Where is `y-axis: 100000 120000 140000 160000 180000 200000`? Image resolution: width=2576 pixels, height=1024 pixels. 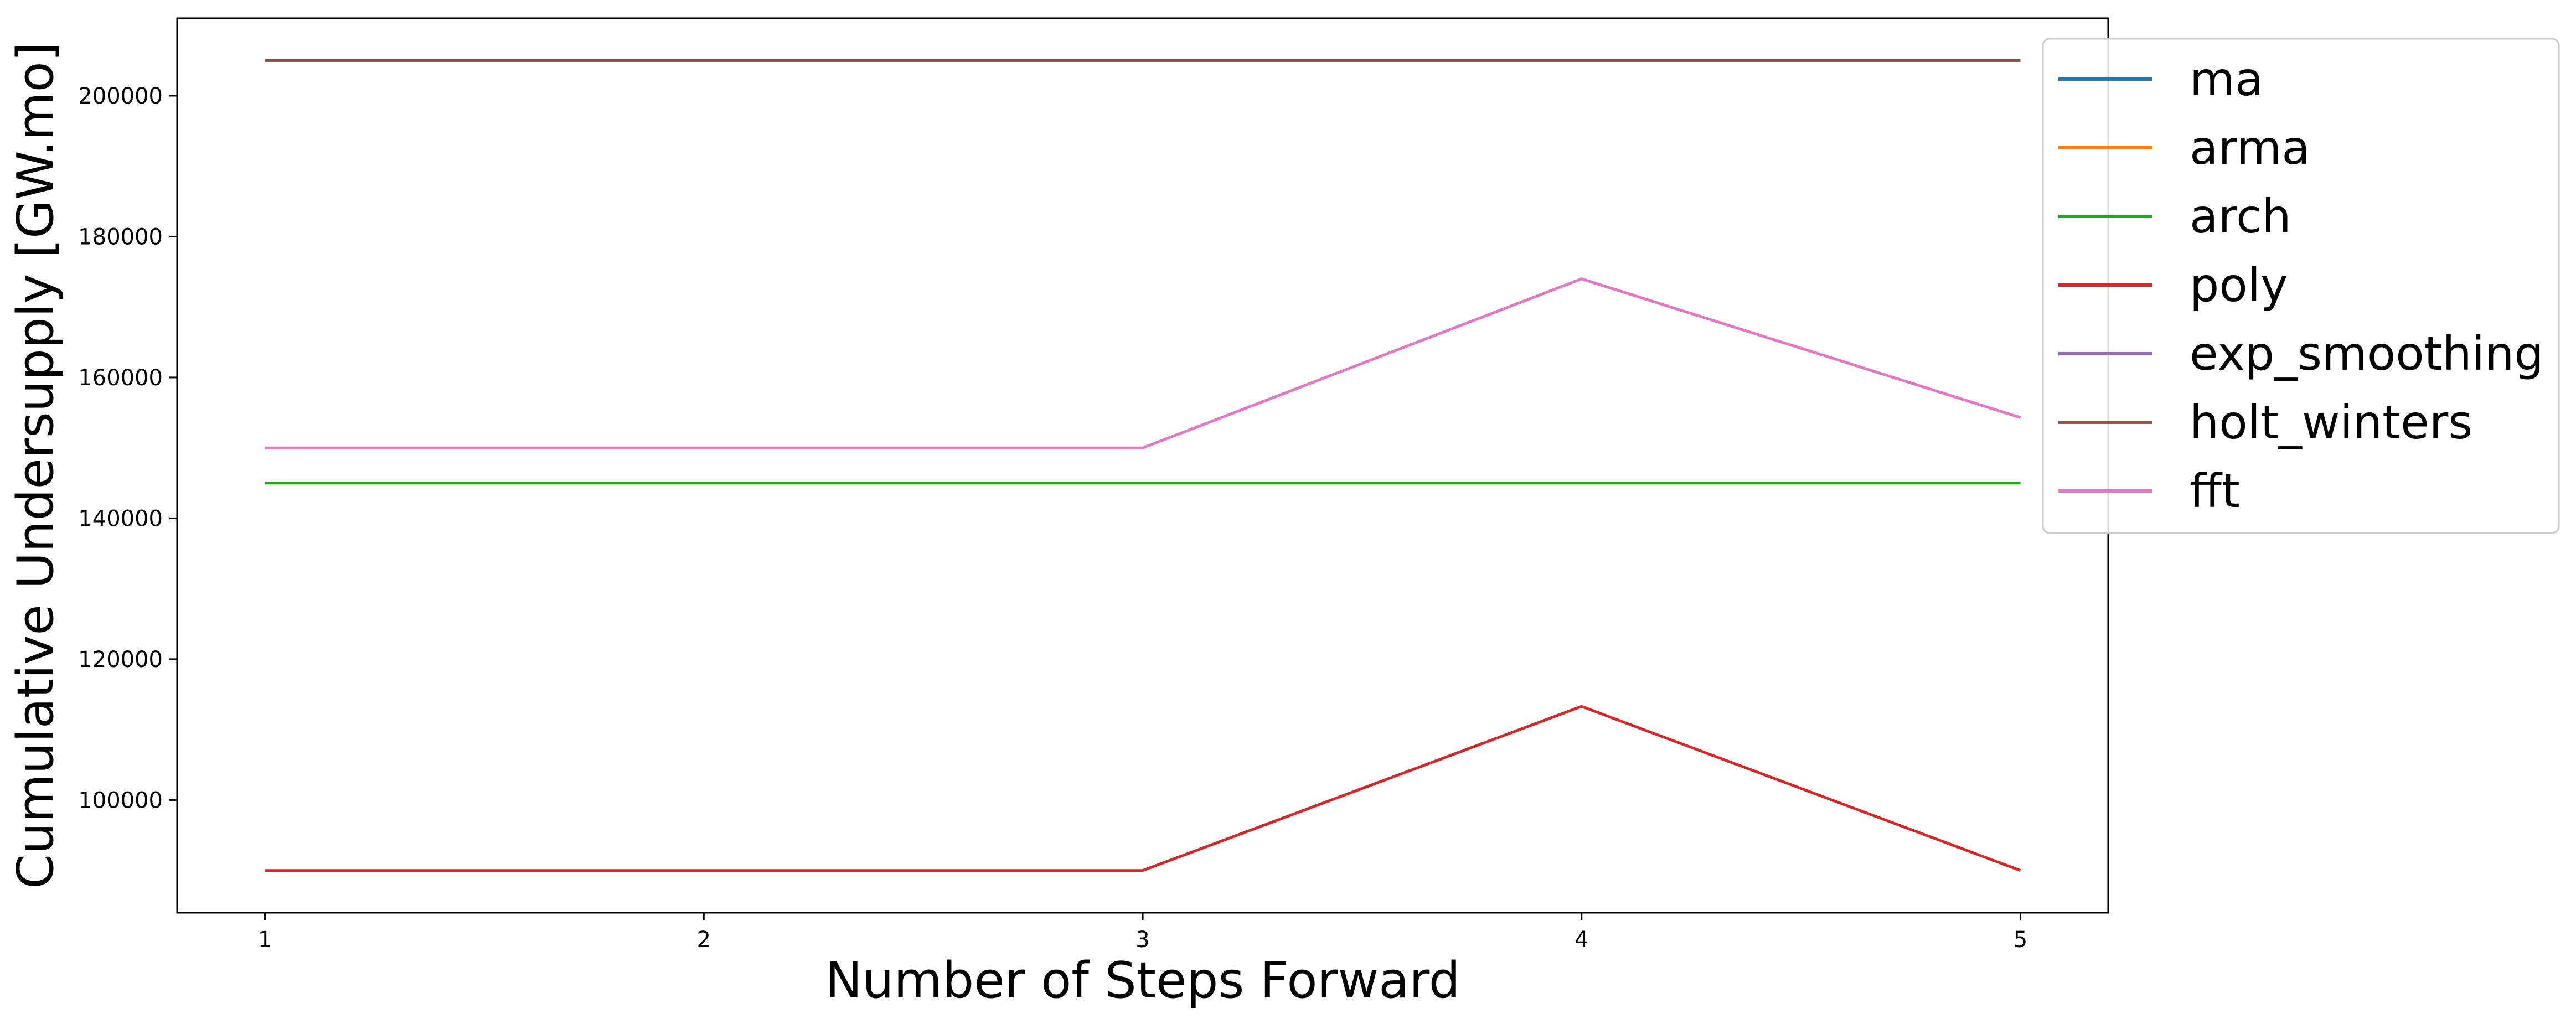
y-axis: 100000 120000 140000 160000 180000 200000 is located at coordinates (128, 448).